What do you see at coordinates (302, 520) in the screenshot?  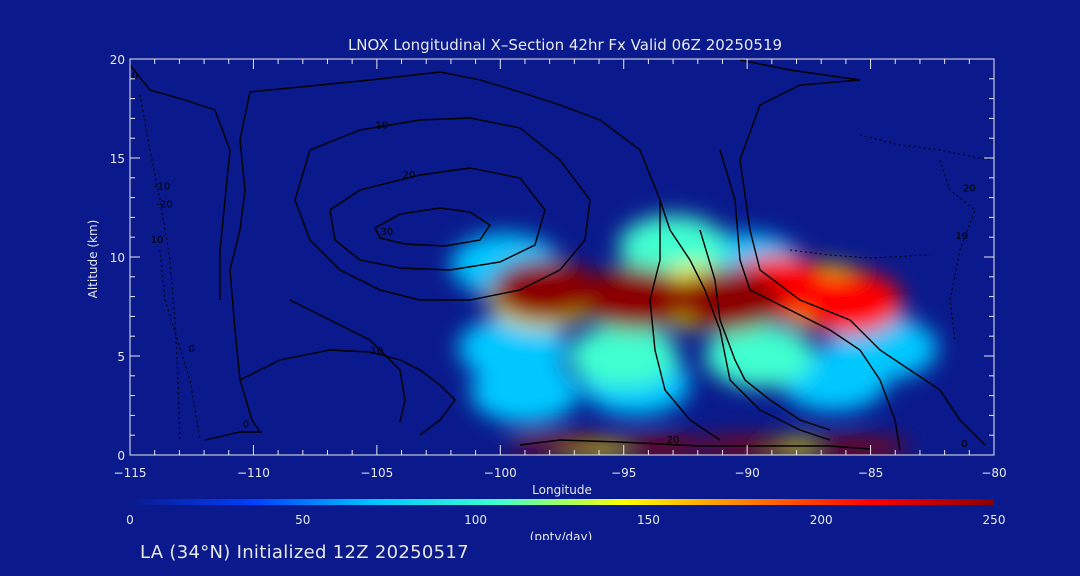 I see `colorbar-tick-label: 50` at bounding box center [302, 520].